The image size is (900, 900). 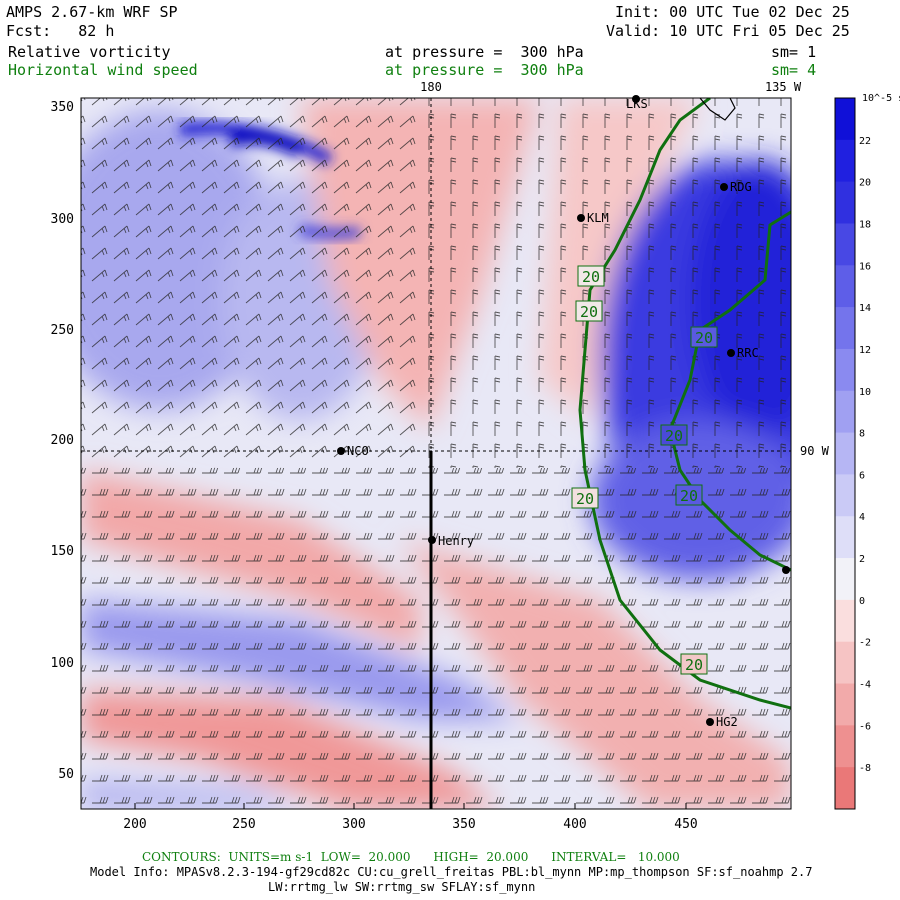 What do you see at coordinates (862, 601) in the screenshot?
I see `colorbar-tick-label: 0` at bounding box center [862, 601].